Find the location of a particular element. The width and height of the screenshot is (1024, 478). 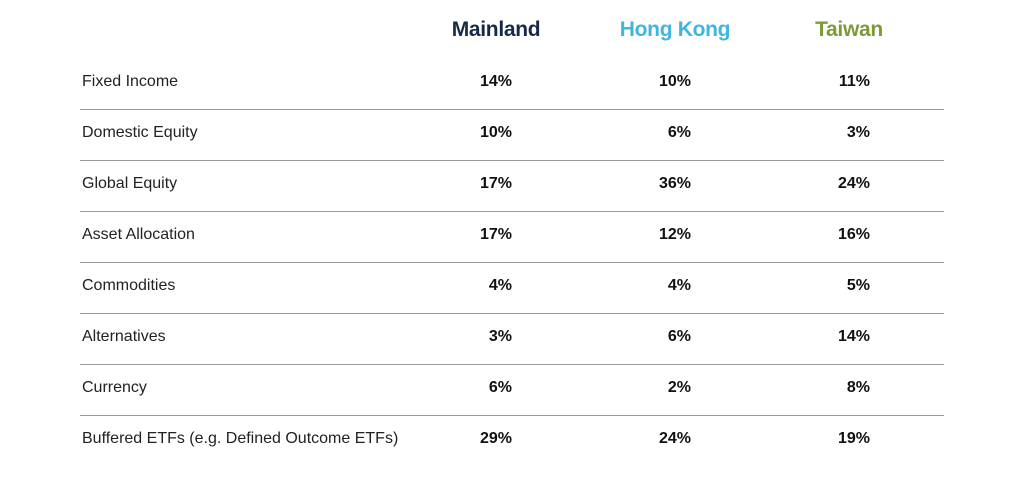

table-cell: 19% is located at coordinates (853, 438).